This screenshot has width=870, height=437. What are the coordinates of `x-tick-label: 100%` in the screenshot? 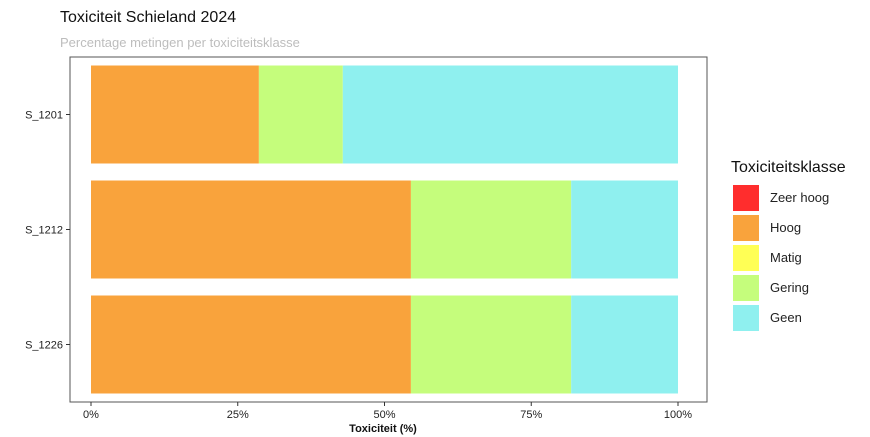 It's located at (678, 415).